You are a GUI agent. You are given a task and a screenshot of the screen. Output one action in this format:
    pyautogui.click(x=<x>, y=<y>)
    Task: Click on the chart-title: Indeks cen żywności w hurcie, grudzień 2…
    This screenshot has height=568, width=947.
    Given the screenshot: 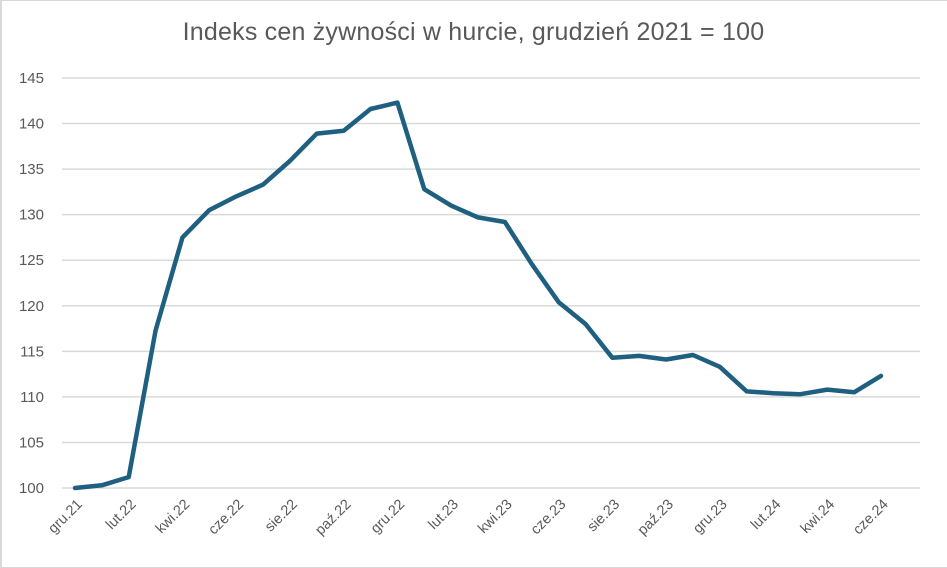 What is the action you would take?
    pyautogui.click(x=473, y=32)
    